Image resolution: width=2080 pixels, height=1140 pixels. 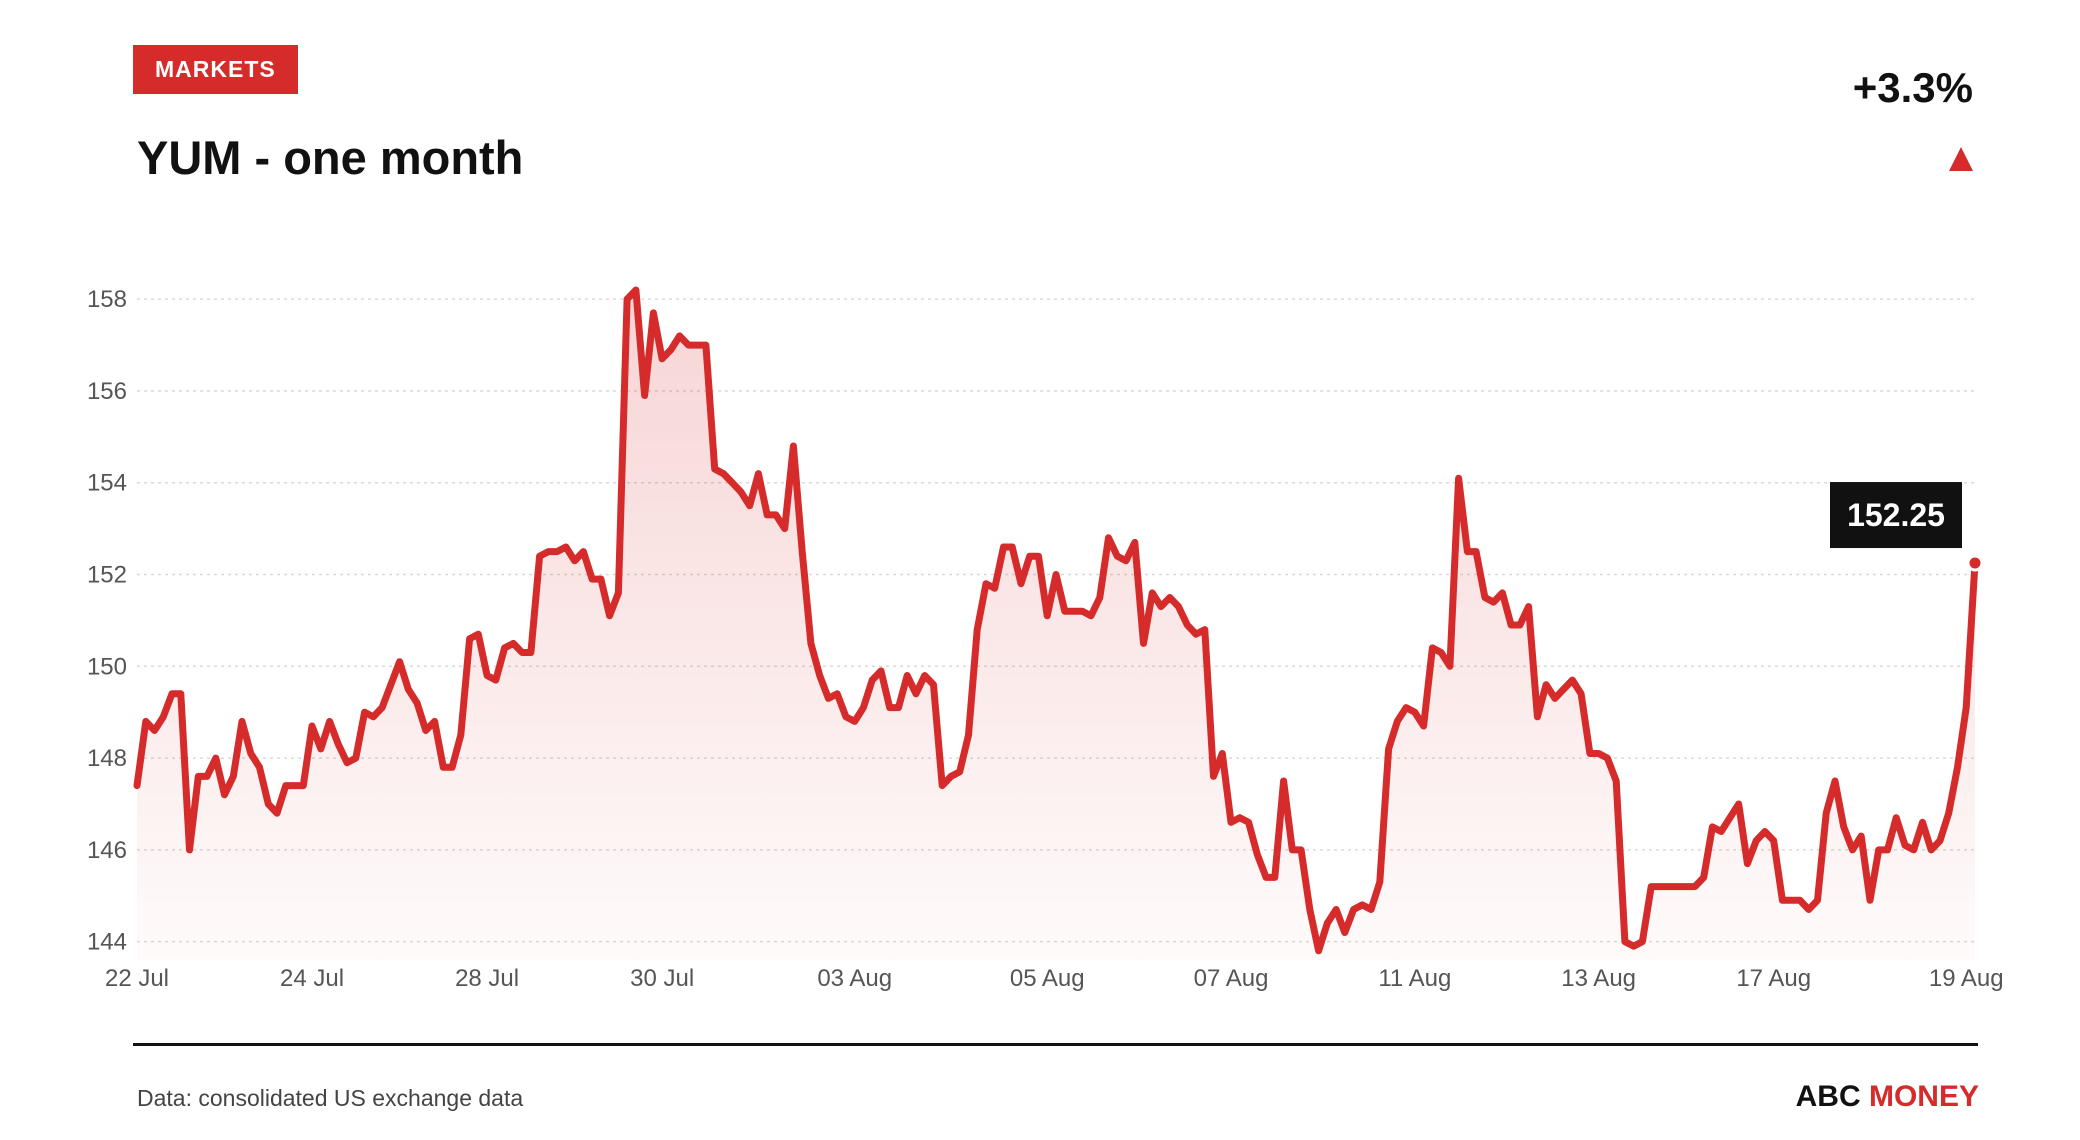 I want to click on y-tick-label: 144, so click(x=107, y=942).